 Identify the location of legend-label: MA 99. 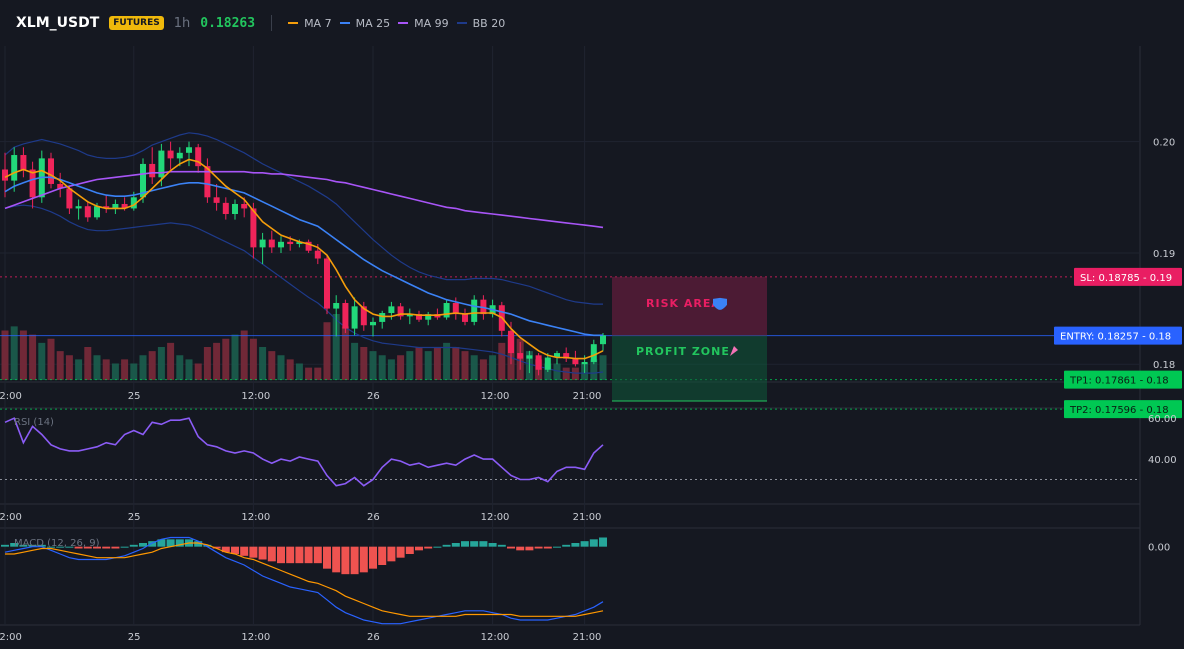
(431, 23).